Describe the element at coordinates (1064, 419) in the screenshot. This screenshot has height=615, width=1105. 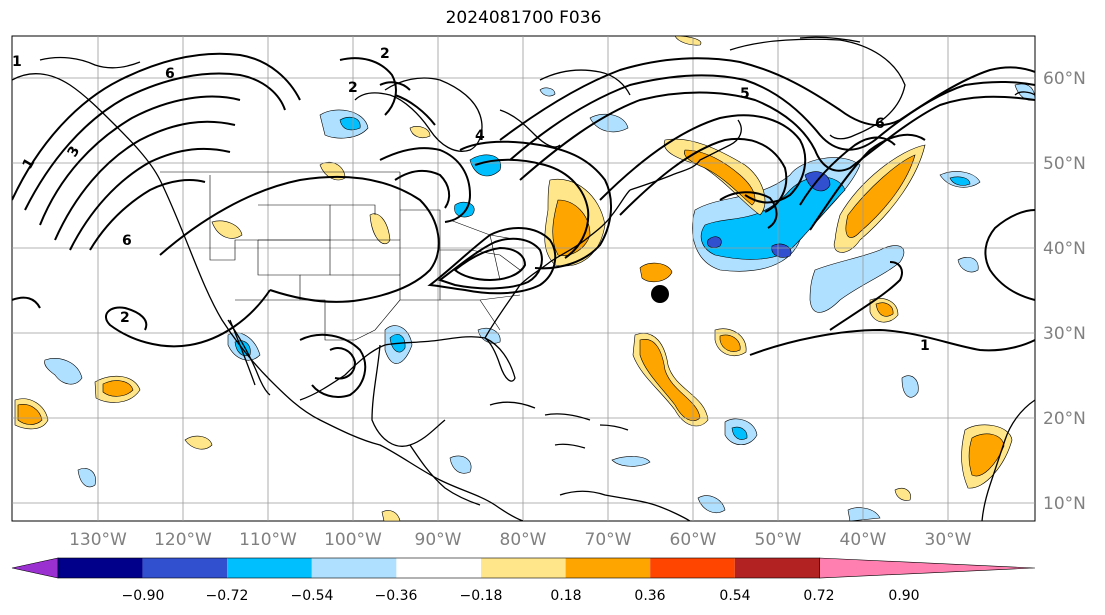
I see `lat-label: 20°N` at that location.